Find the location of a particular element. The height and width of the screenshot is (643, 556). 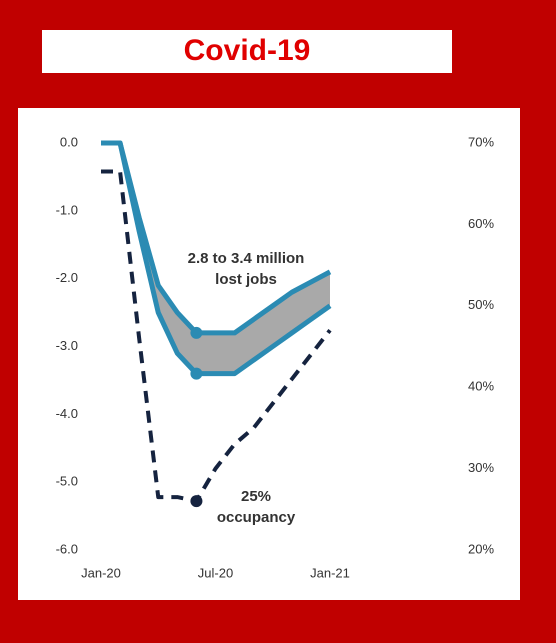

annotation: 25% is located at coordinates (256, 496).